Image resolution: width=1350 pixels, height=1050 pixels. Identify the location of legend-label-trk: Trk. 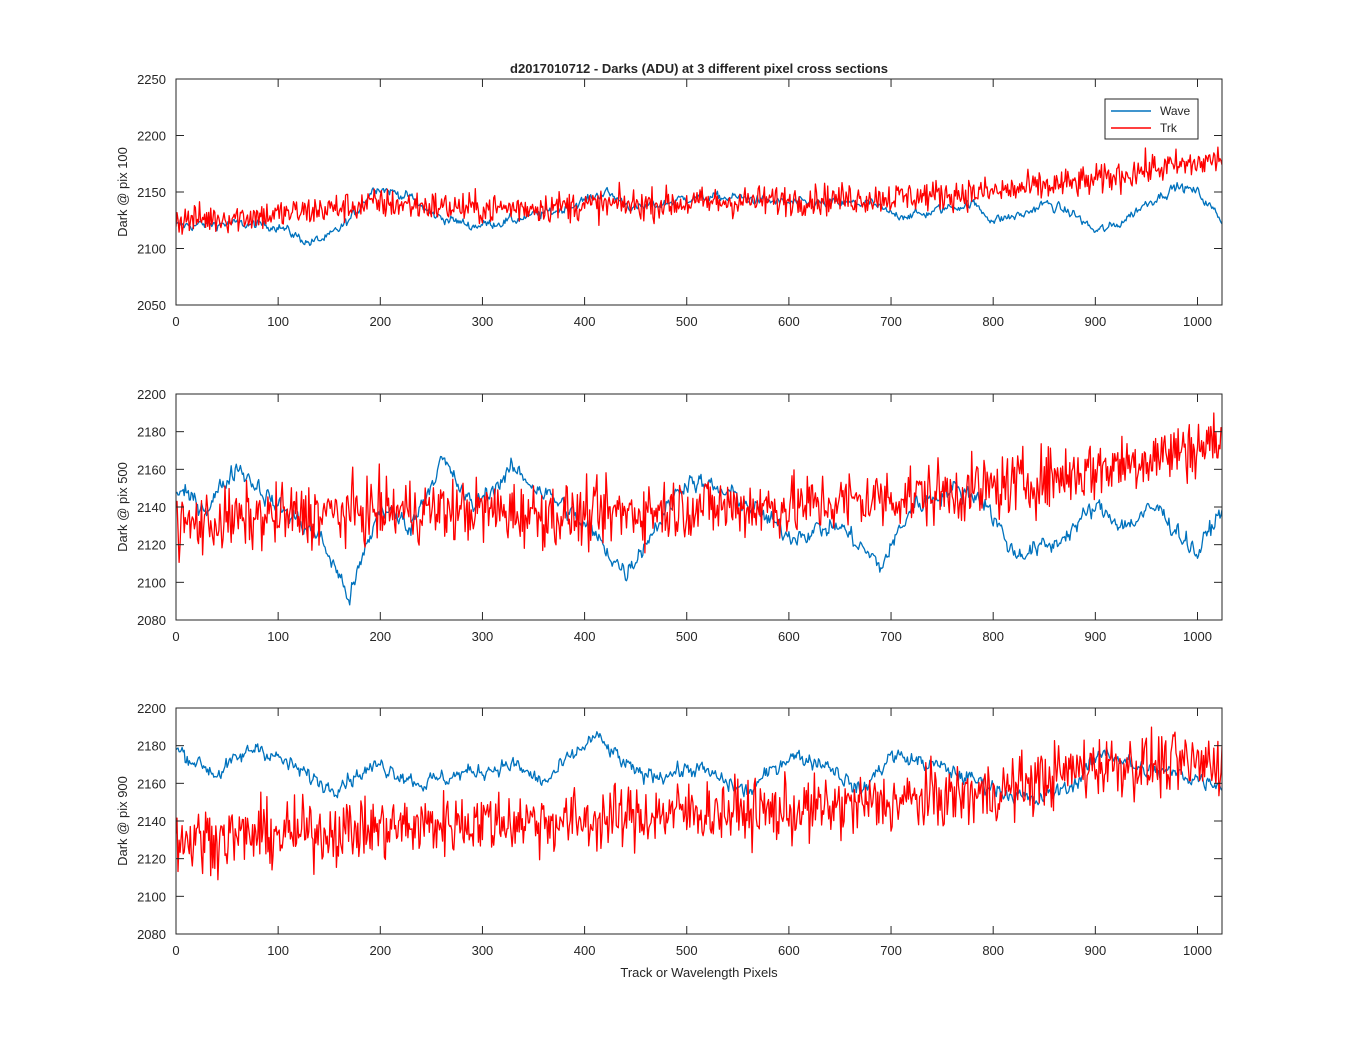
(1169, 128).